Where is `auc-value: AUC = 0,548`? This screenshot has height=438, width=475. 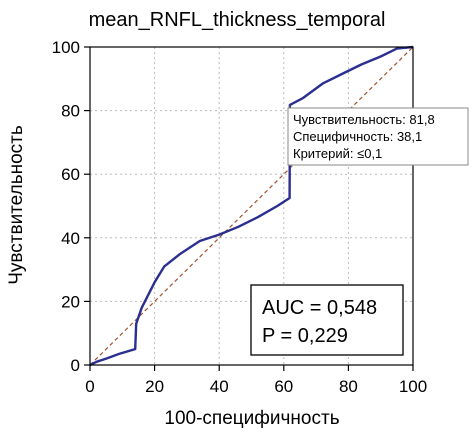 auc-value: AUC = 0,548 is located at coordinates (319, 308).